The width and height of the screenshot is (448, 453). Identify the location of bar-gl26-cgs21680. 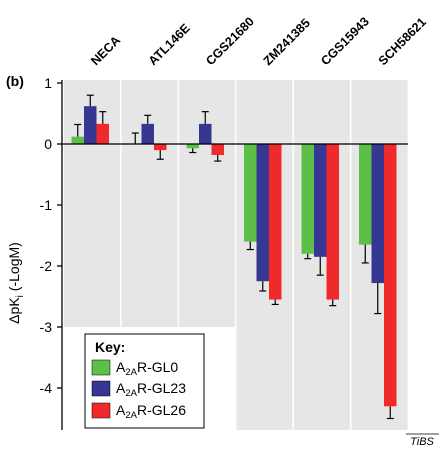
(217, 149).